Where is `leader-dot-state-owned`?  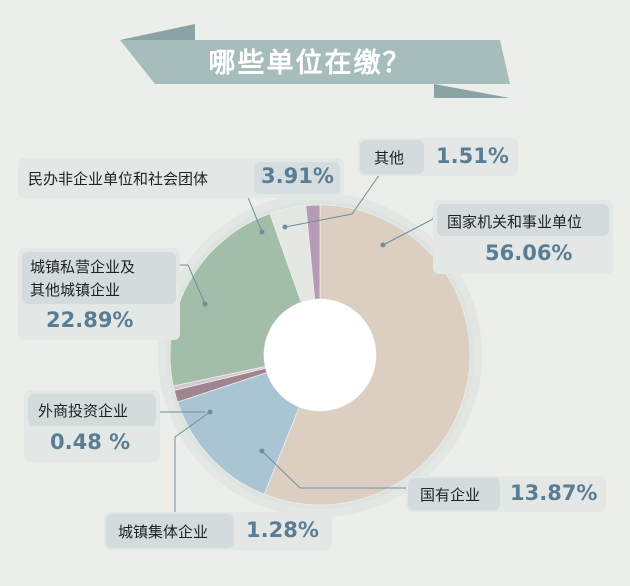
leader-dot-state-owned is located at coordinates (262, 451).